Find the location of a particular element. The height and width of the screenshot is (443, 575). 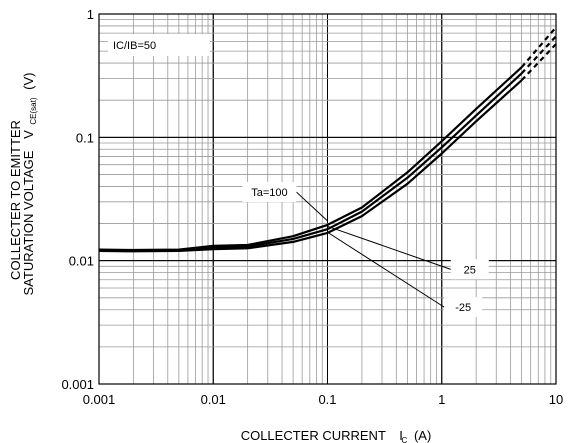

x-axis-title-text: COLLECTER CURRENT is located at coordinates (313, 435).